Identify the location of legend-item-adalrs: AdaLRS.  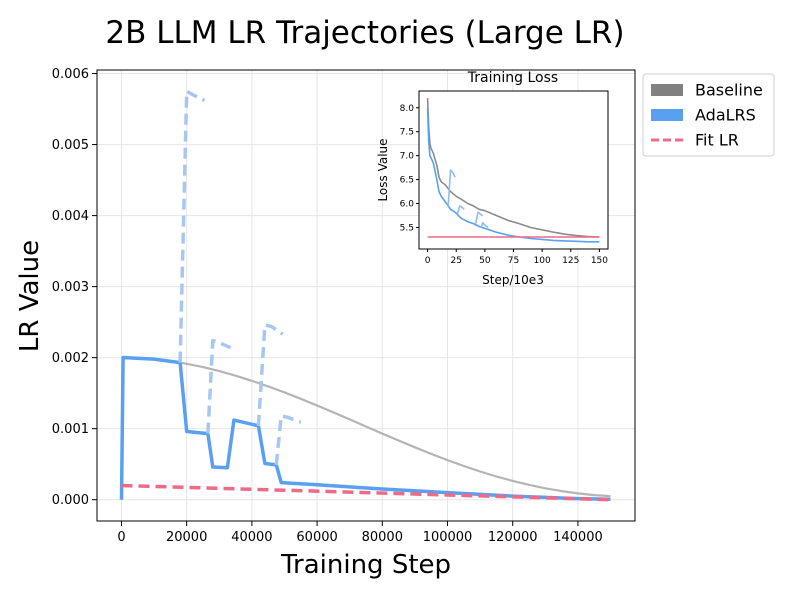
(703, 115).